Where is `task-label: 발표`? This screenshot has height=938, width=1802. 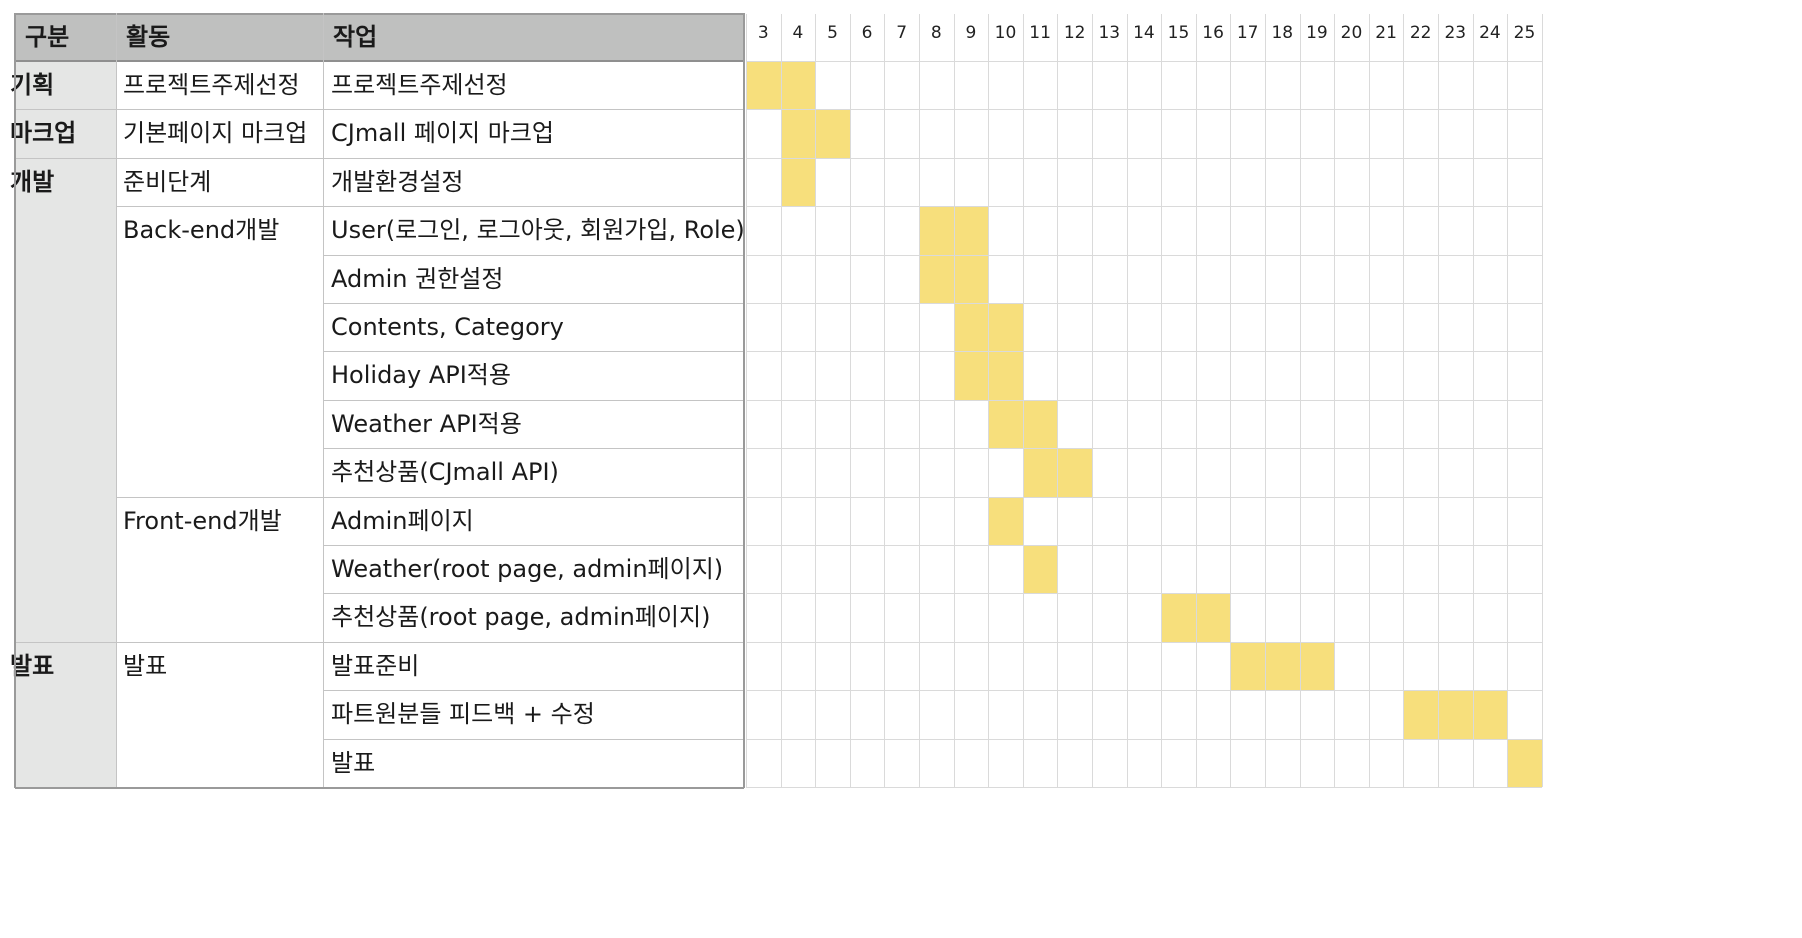 task-label: 발표 is located at coordinates (353, 762).